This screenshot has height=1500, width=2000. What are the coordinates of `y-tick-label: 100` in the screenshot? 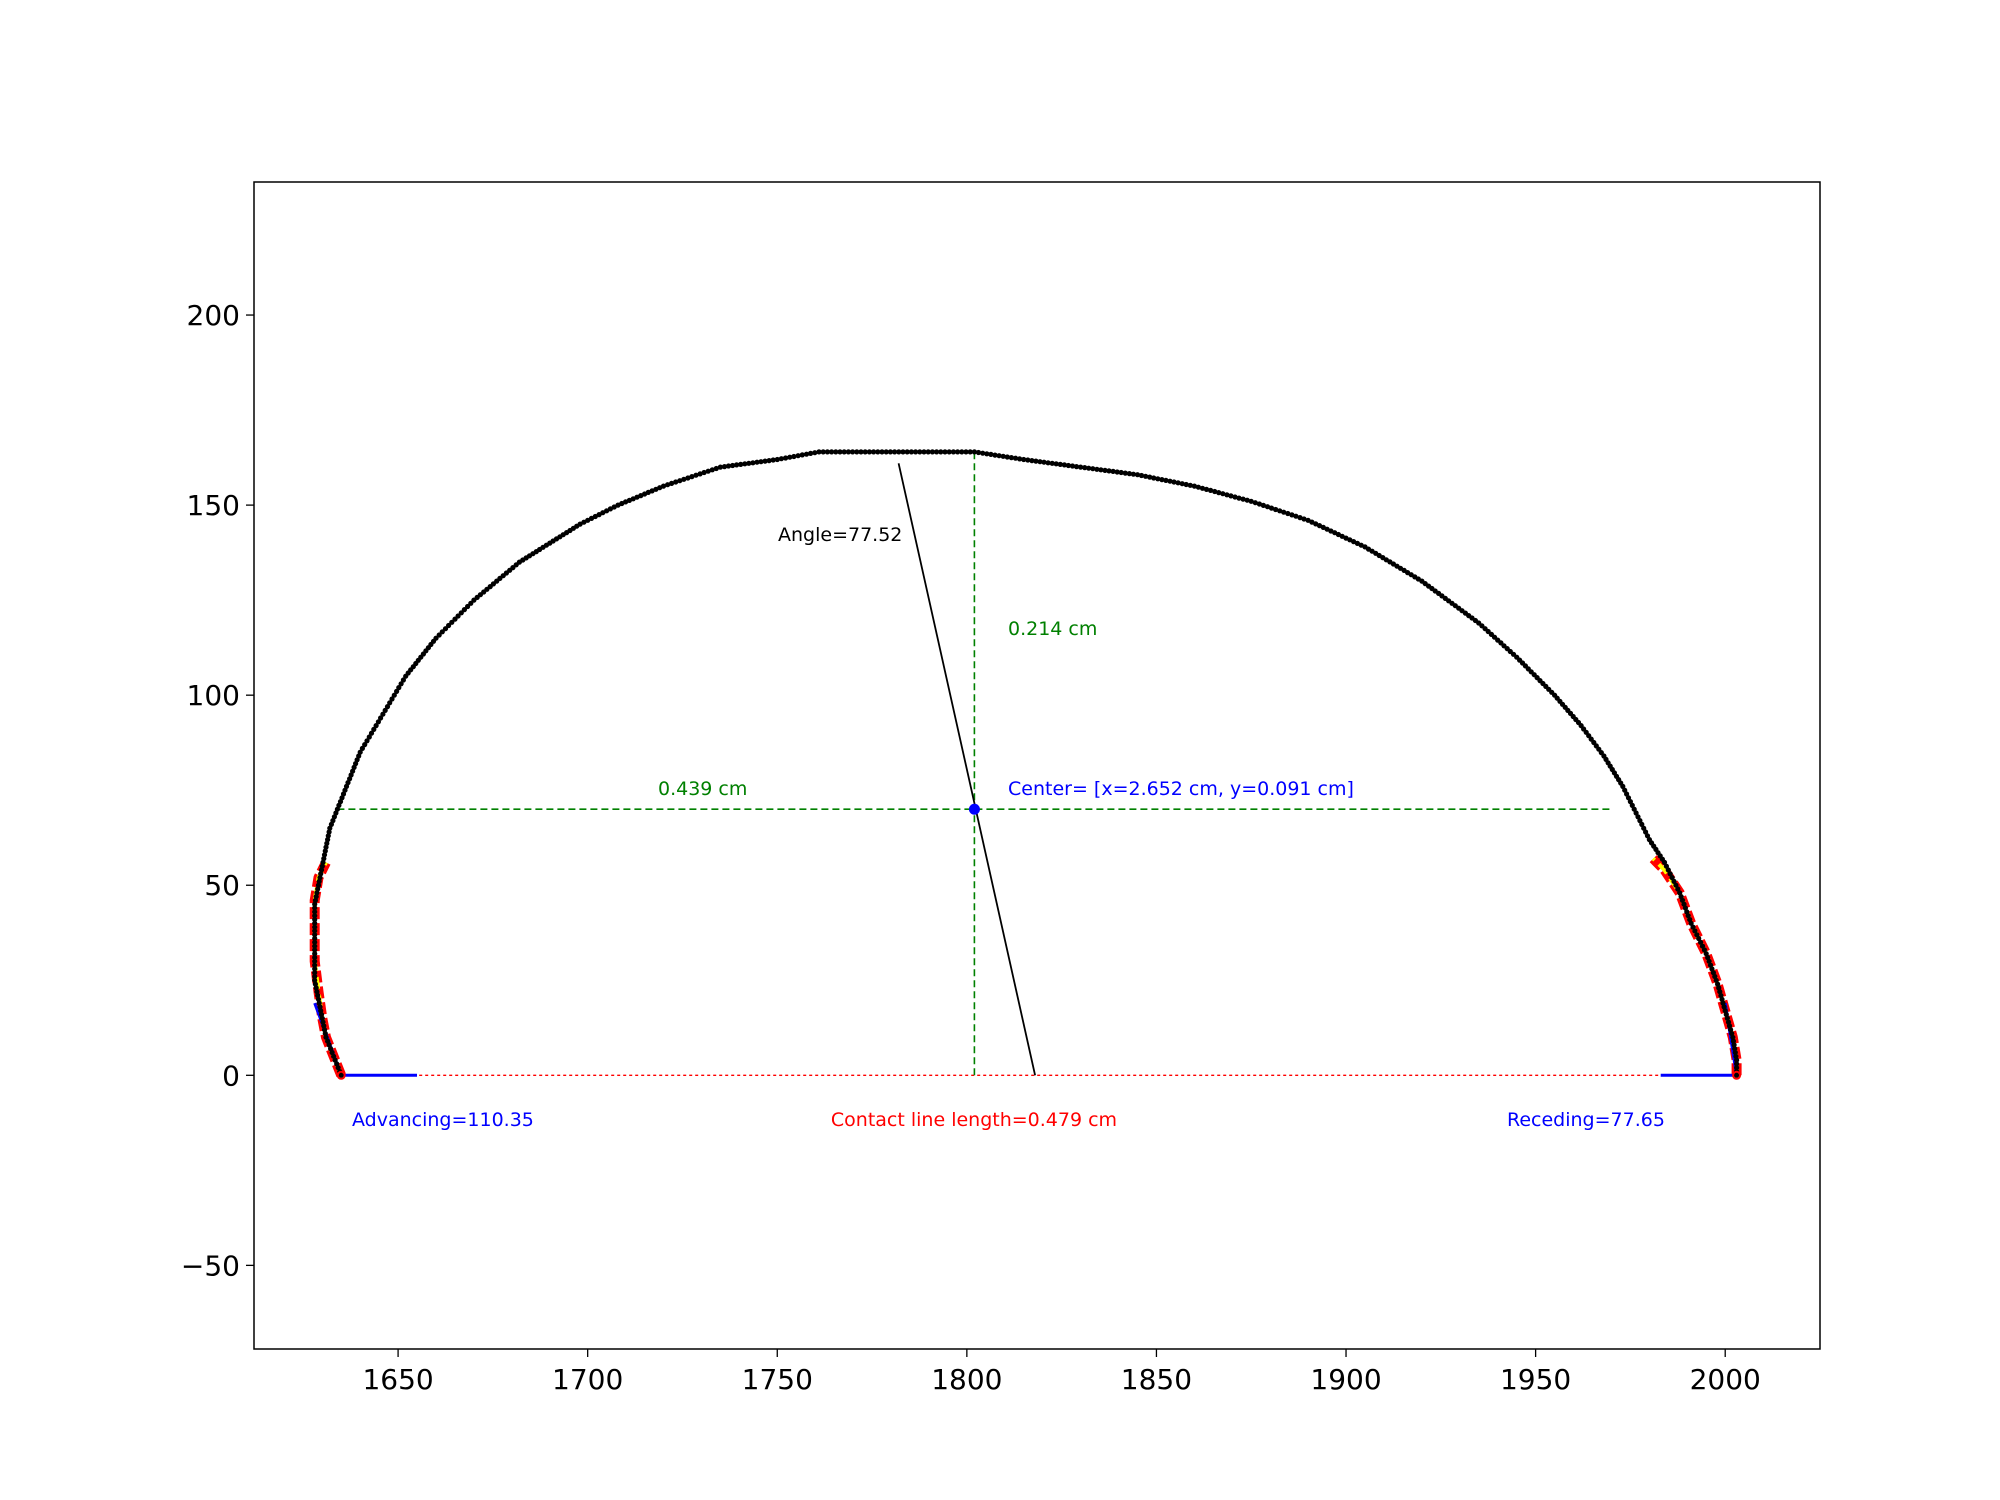 It's located at (213, 695).